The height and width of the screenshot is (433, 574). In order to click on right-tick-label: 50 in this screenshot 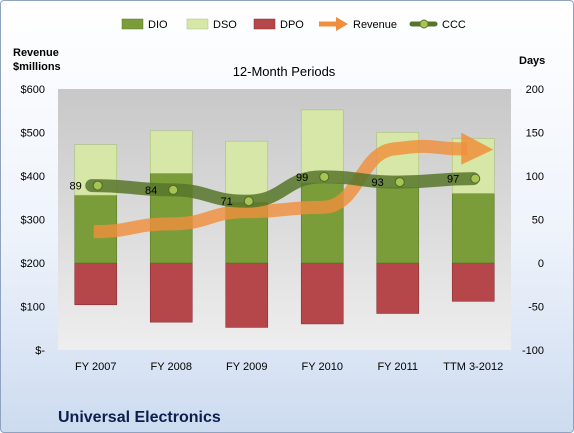, I will do `click(538, 221)`.